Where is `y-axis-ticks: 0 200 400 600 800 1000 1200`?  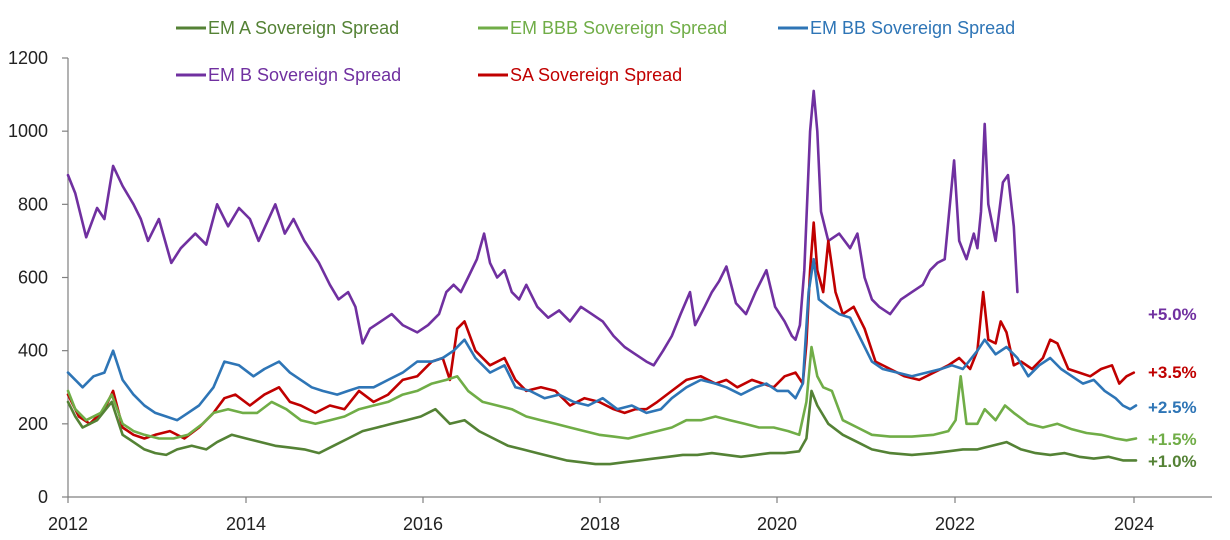
y-axis-ticks: 0 200 400 600 800 1000 1200 is located at coordinates (38, 277).